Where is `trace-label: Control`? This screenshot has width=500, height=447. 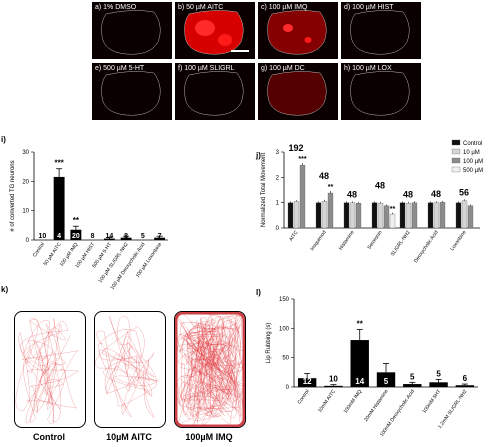
trace-label: Control is located at coordinates (49, 437).